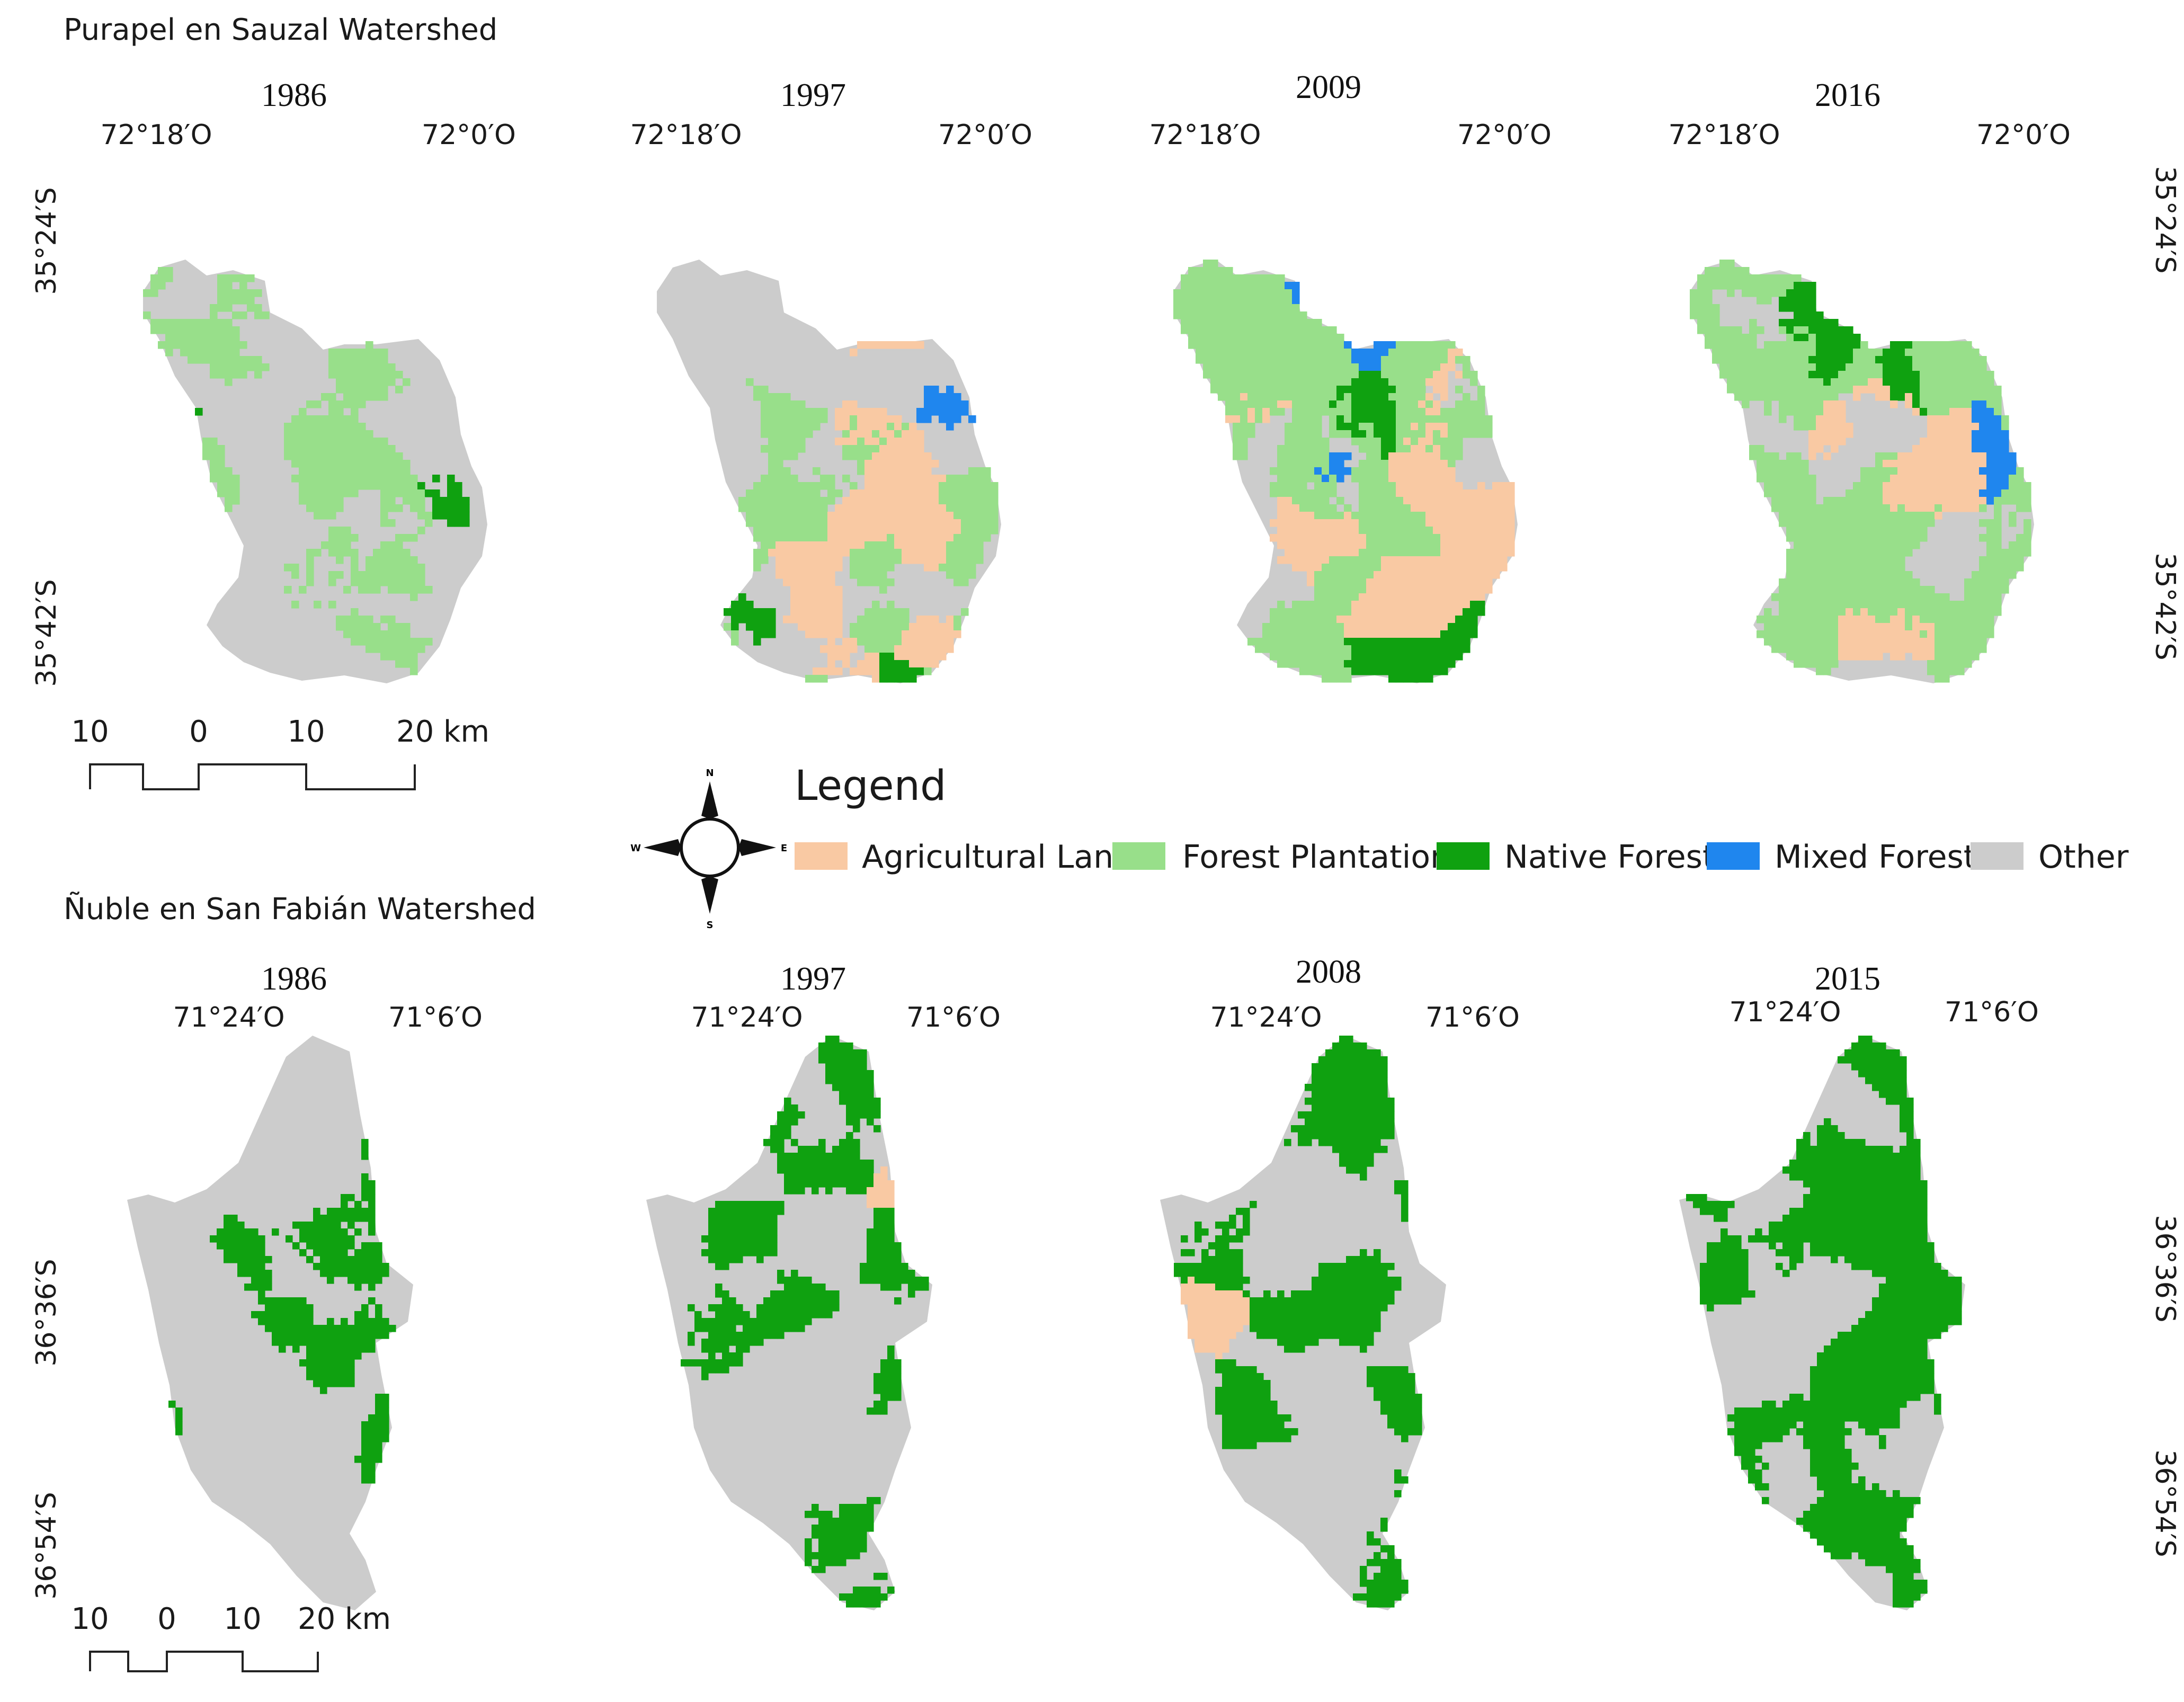 Image resolution: width=2184 pixels, height=1702 pixels. Describe the element at coordinates (1724, 135) in the screenshot. I see `longitude-tick: 72°18′O` at that location.